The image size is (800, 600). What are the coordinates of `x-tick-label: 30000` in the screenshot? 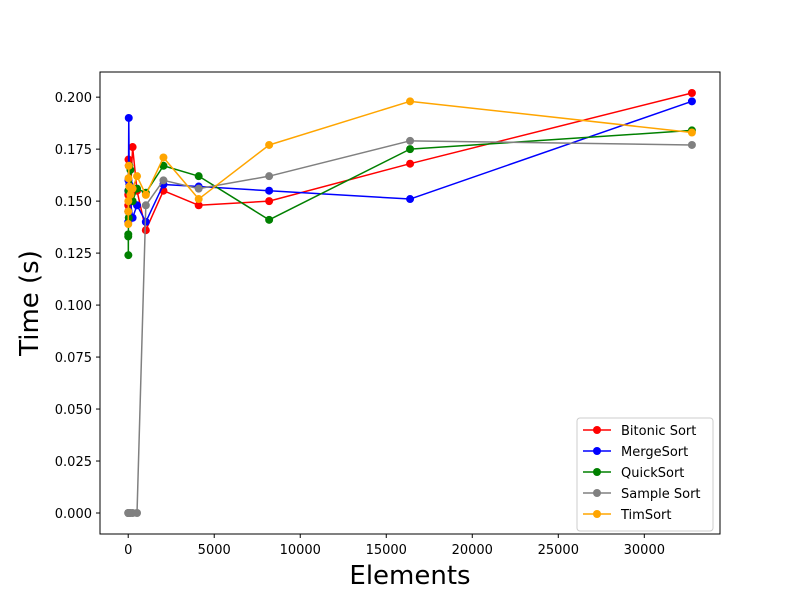 It's located at (644, 550).